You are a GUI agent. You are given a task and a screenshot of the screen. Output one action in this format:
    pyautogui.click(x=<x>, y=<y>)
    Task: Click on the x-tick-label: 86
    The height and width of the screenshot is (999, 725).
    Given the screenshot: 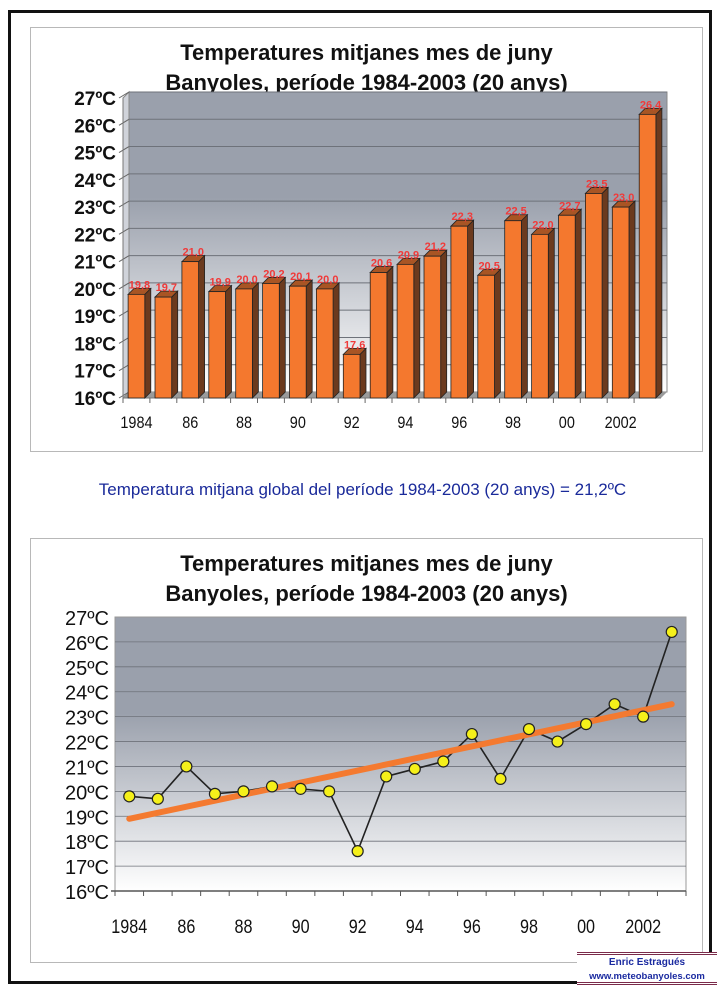 What is the action you would take?
    pyautogui.click(x=186, y=927)
    